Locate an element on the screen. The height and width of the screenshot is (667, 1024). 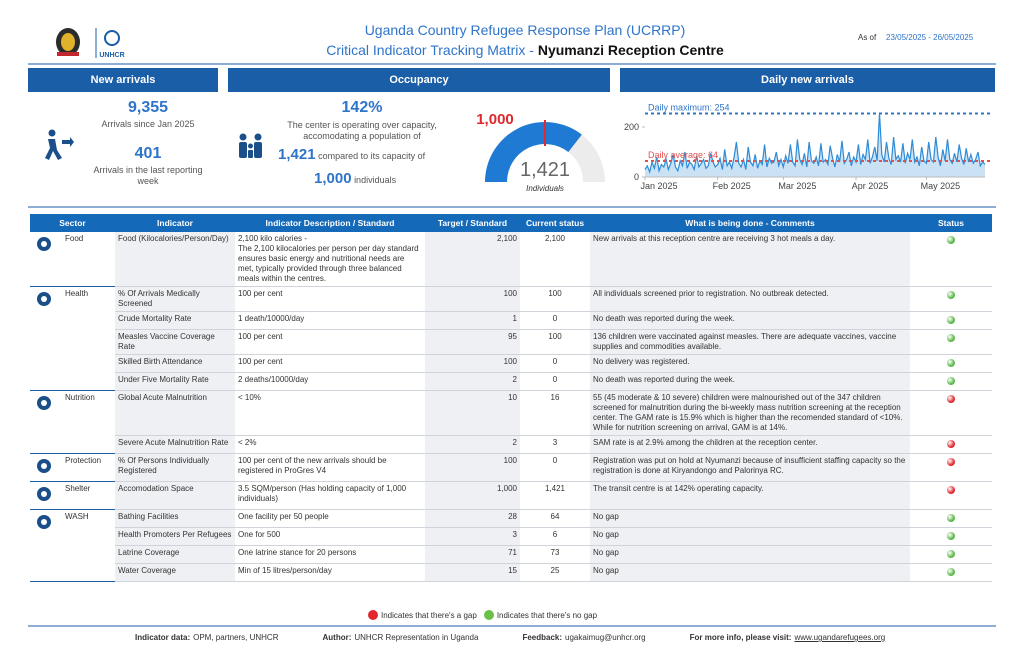
target: 100 is located at coordinates (472, 363).